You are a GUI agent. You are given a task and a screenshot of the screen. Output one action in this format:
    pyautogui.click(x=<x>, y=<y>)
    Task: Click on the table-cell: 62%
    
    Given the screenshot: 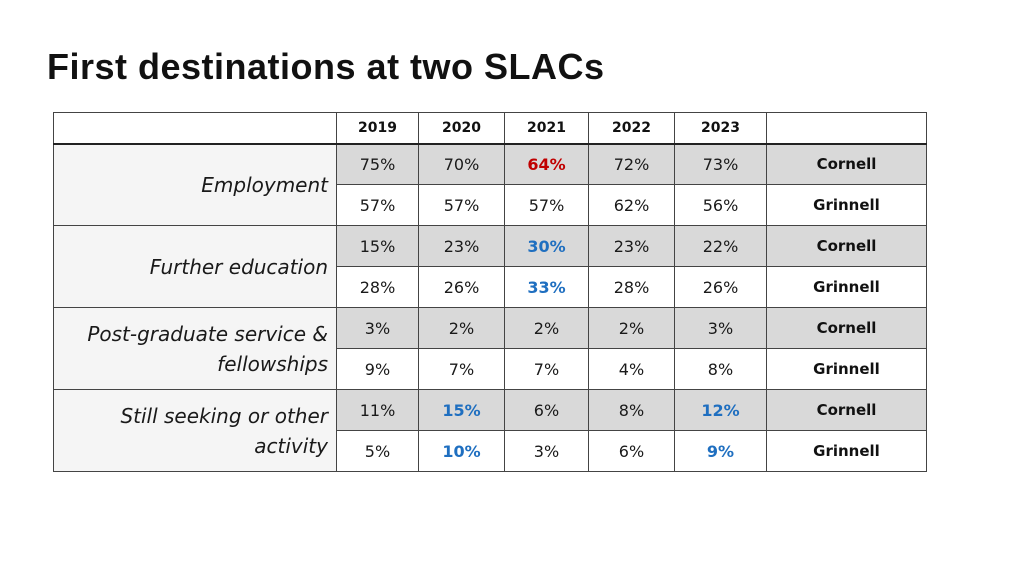 What is the action you would take?
    pyautogui.click(x=631, y=205)
    